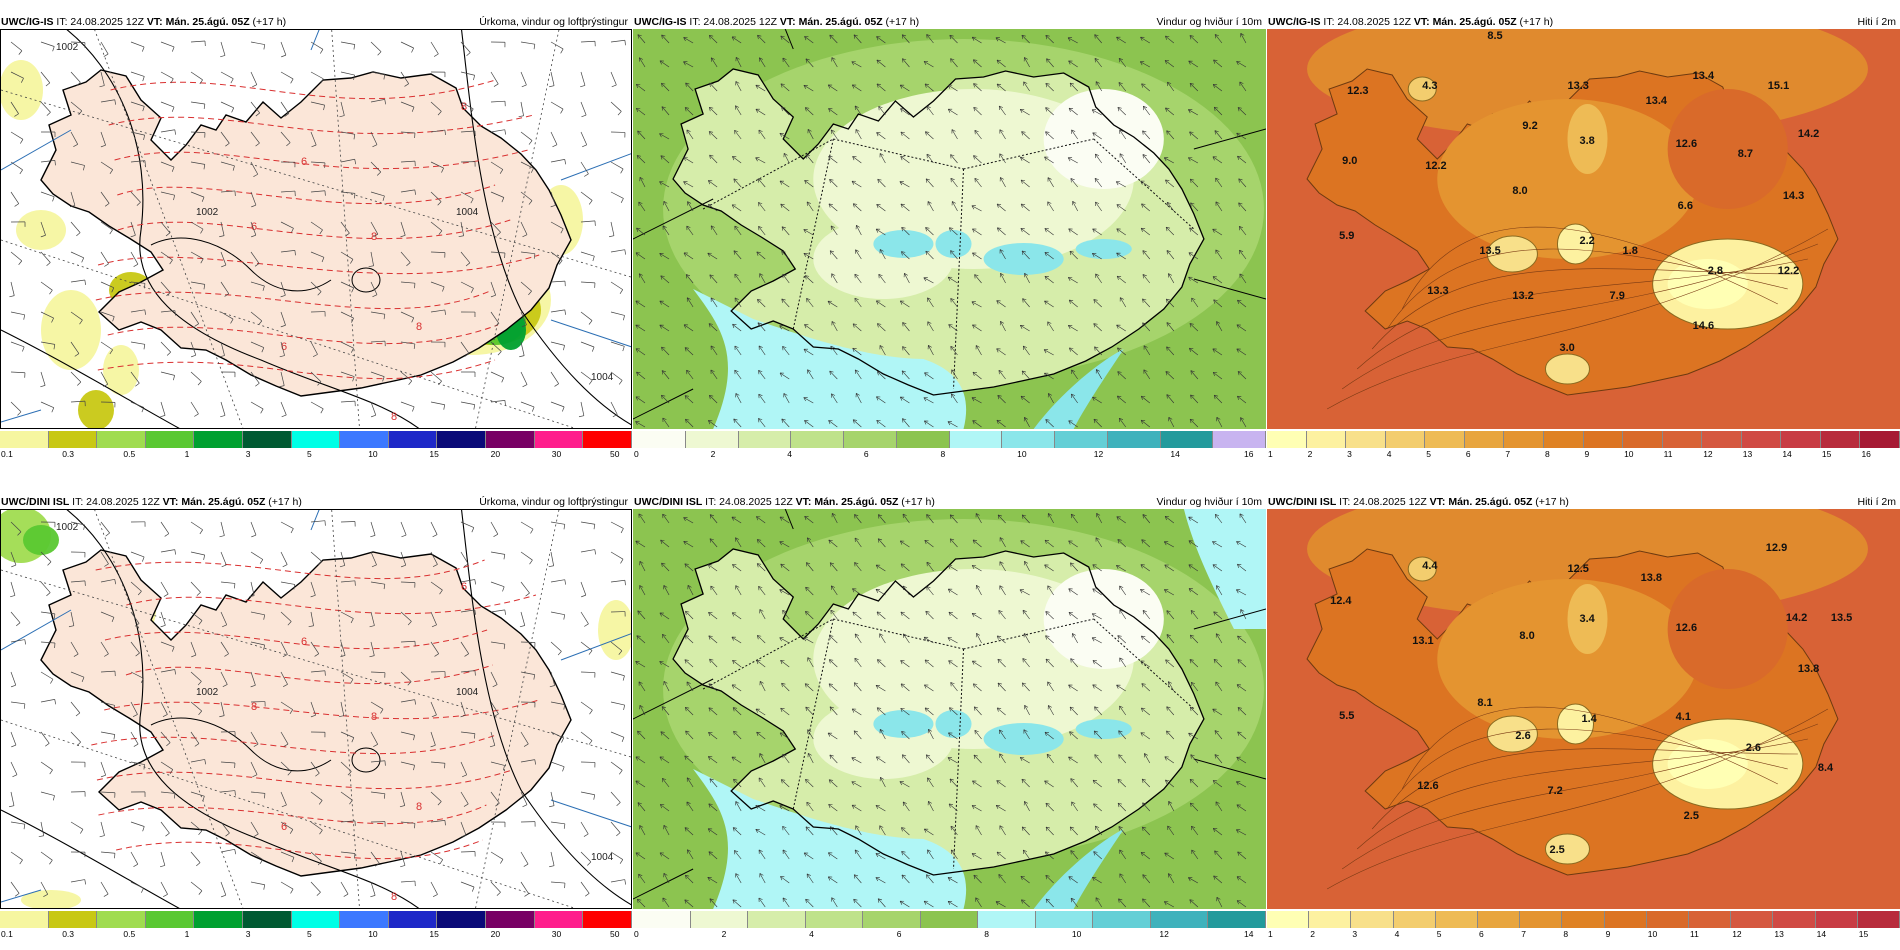 This screenshot has width=1900, height=950. What do you see at coordinates (1429, 86) in the screenshot?
I see `temperature-value: 4.3` at bounding box center [1429, 86].